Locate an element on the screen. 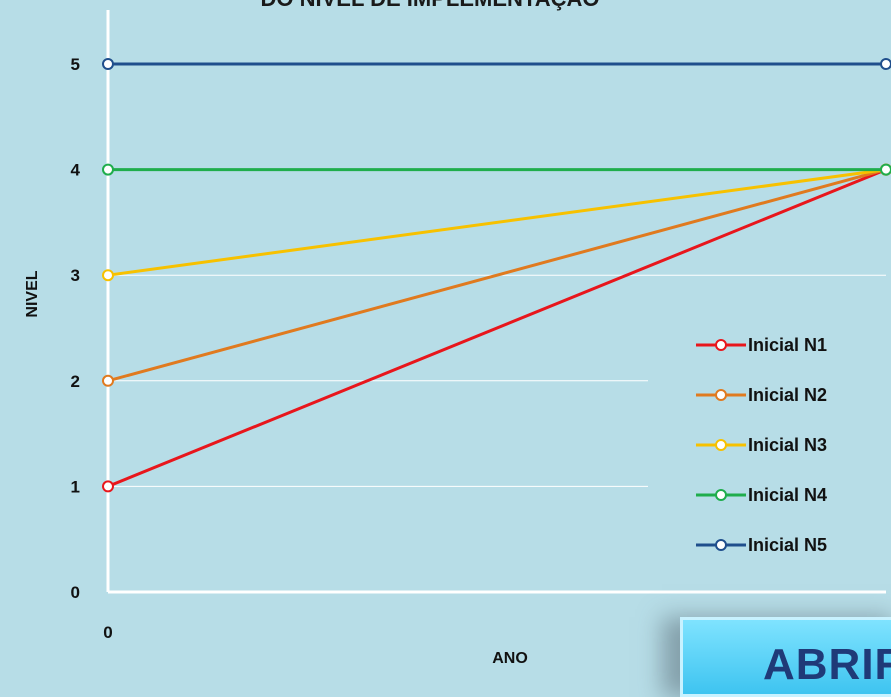 The width and height of the screenshot is (891, 697). y-tick-label-5: 5 is located at coordinates (75, 64).